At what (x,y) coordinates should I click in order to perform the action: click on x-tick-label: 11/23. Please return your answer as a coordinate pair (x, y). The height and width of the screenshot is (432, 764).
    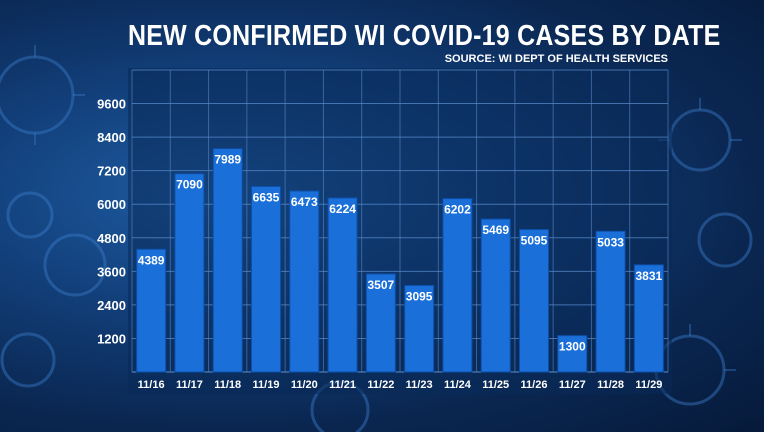
    Looking at the image, I should click on (419, 385).